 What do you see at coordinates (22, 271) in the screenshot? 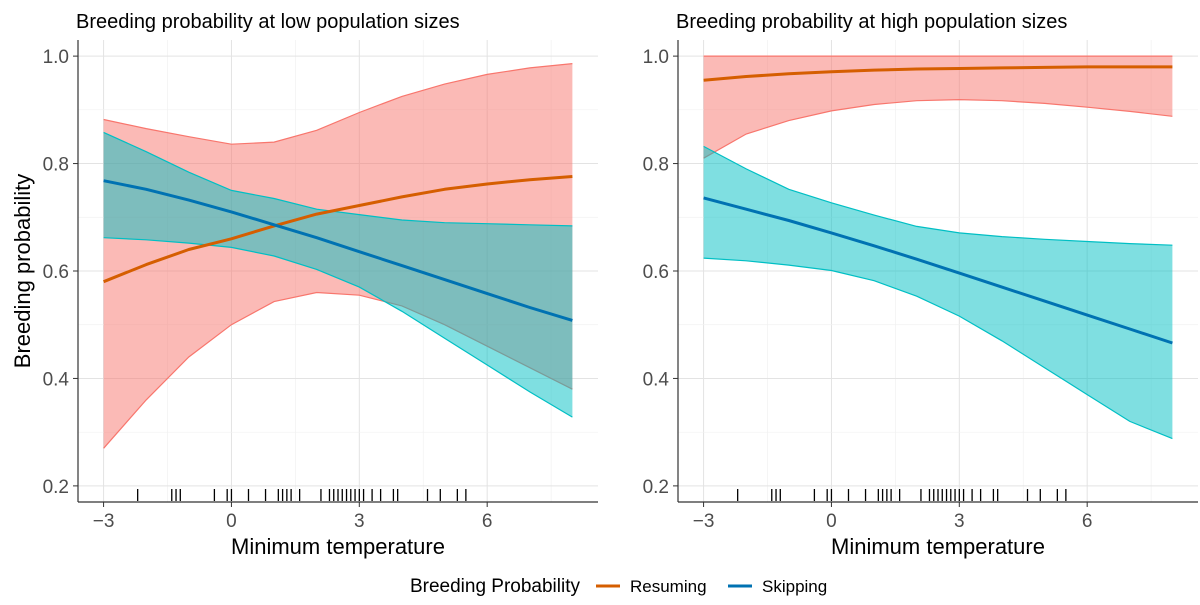
I see `y-axis-label: Breeding probability` at bounding box center [22, 271].